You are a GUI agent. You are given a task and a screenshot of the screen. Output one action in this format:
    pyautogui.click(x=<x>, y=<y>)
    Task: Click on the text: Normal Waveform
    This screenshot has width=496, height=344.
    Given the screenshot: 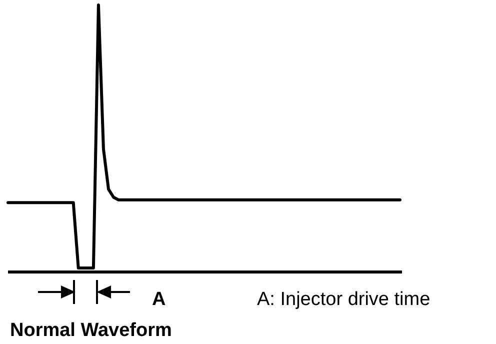 What is the action you would take?
    pyautogui.click(x=91, y=330)
    